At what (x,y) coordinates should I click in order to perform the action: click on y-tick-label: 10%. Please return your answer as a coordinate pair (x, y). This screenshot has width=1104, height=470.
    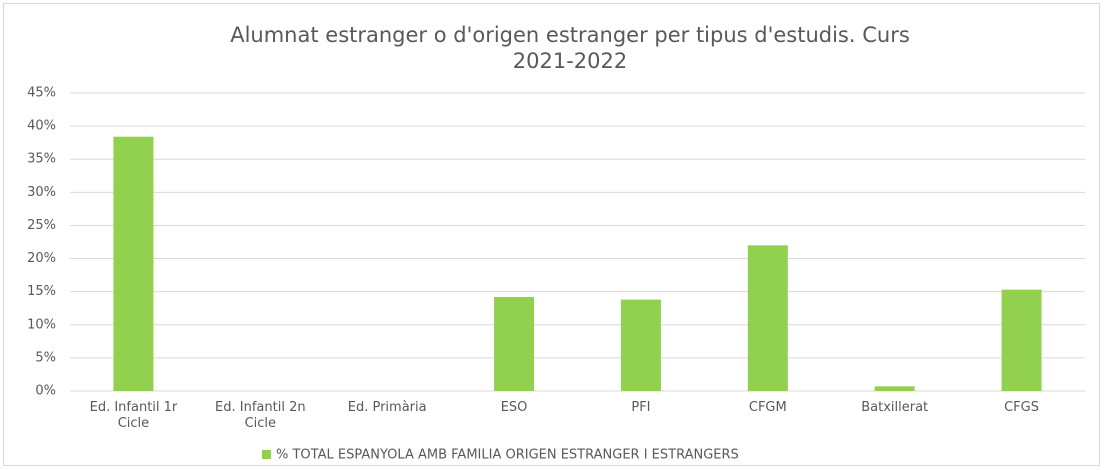
    Looking at the image, I should click on (41, 324).